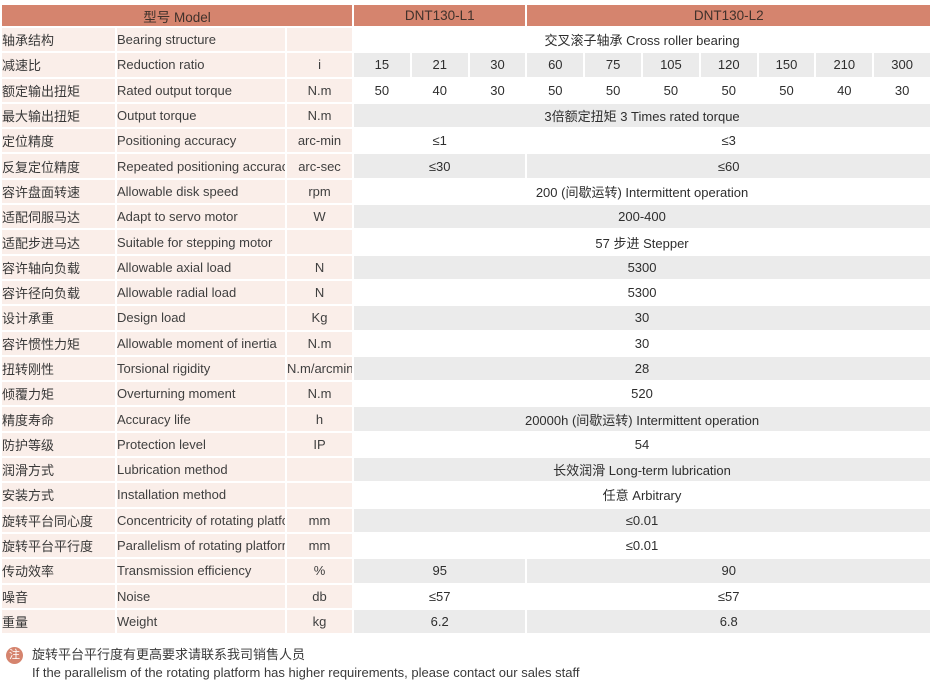 This screenshot has width=930, height=683. Describe the element at coordinates (201, 596) in the screenshot. I see `row-label-en: Noise` at that location.